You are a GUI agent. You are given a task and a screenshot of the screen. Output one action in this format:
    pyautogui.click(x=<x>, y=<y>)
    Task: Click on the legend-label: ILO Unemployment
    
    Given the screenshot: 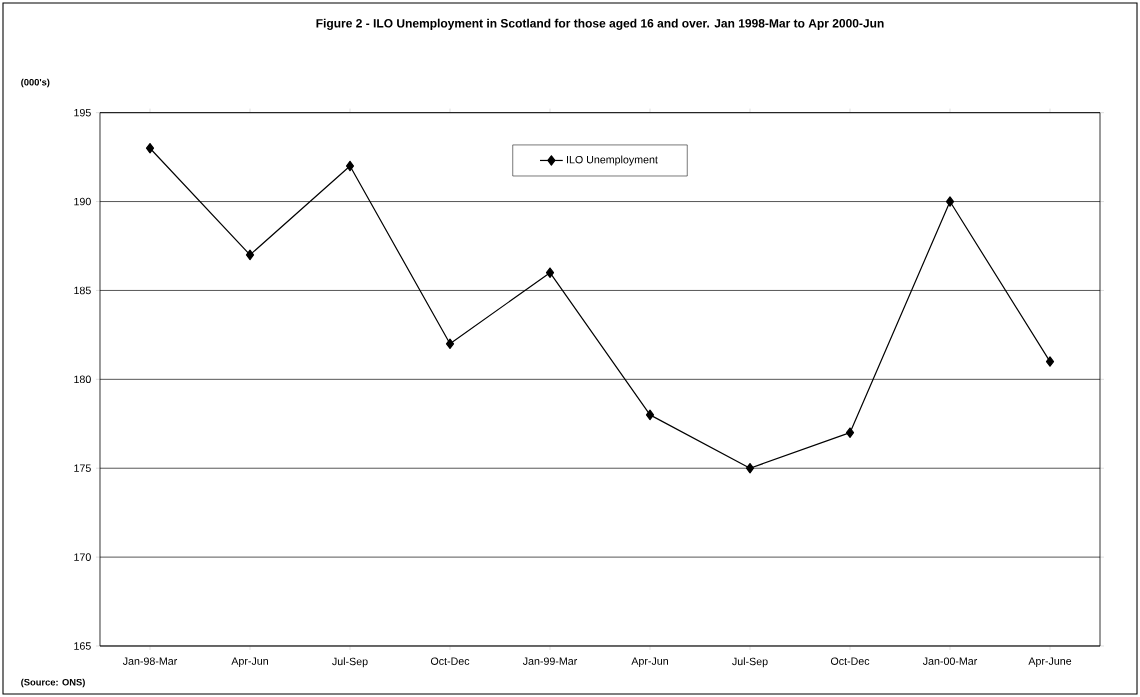 What is the action you would take?
    pyautogui.click(x=612, y=160)
    